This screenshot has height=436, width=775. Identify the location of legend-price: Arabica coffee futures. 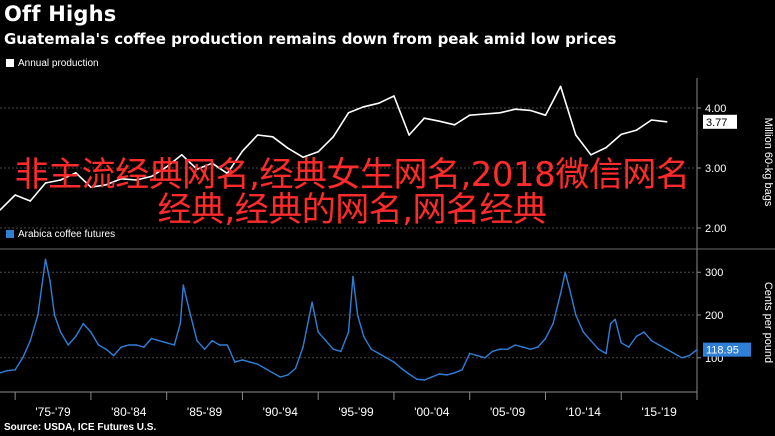
(60, 234).